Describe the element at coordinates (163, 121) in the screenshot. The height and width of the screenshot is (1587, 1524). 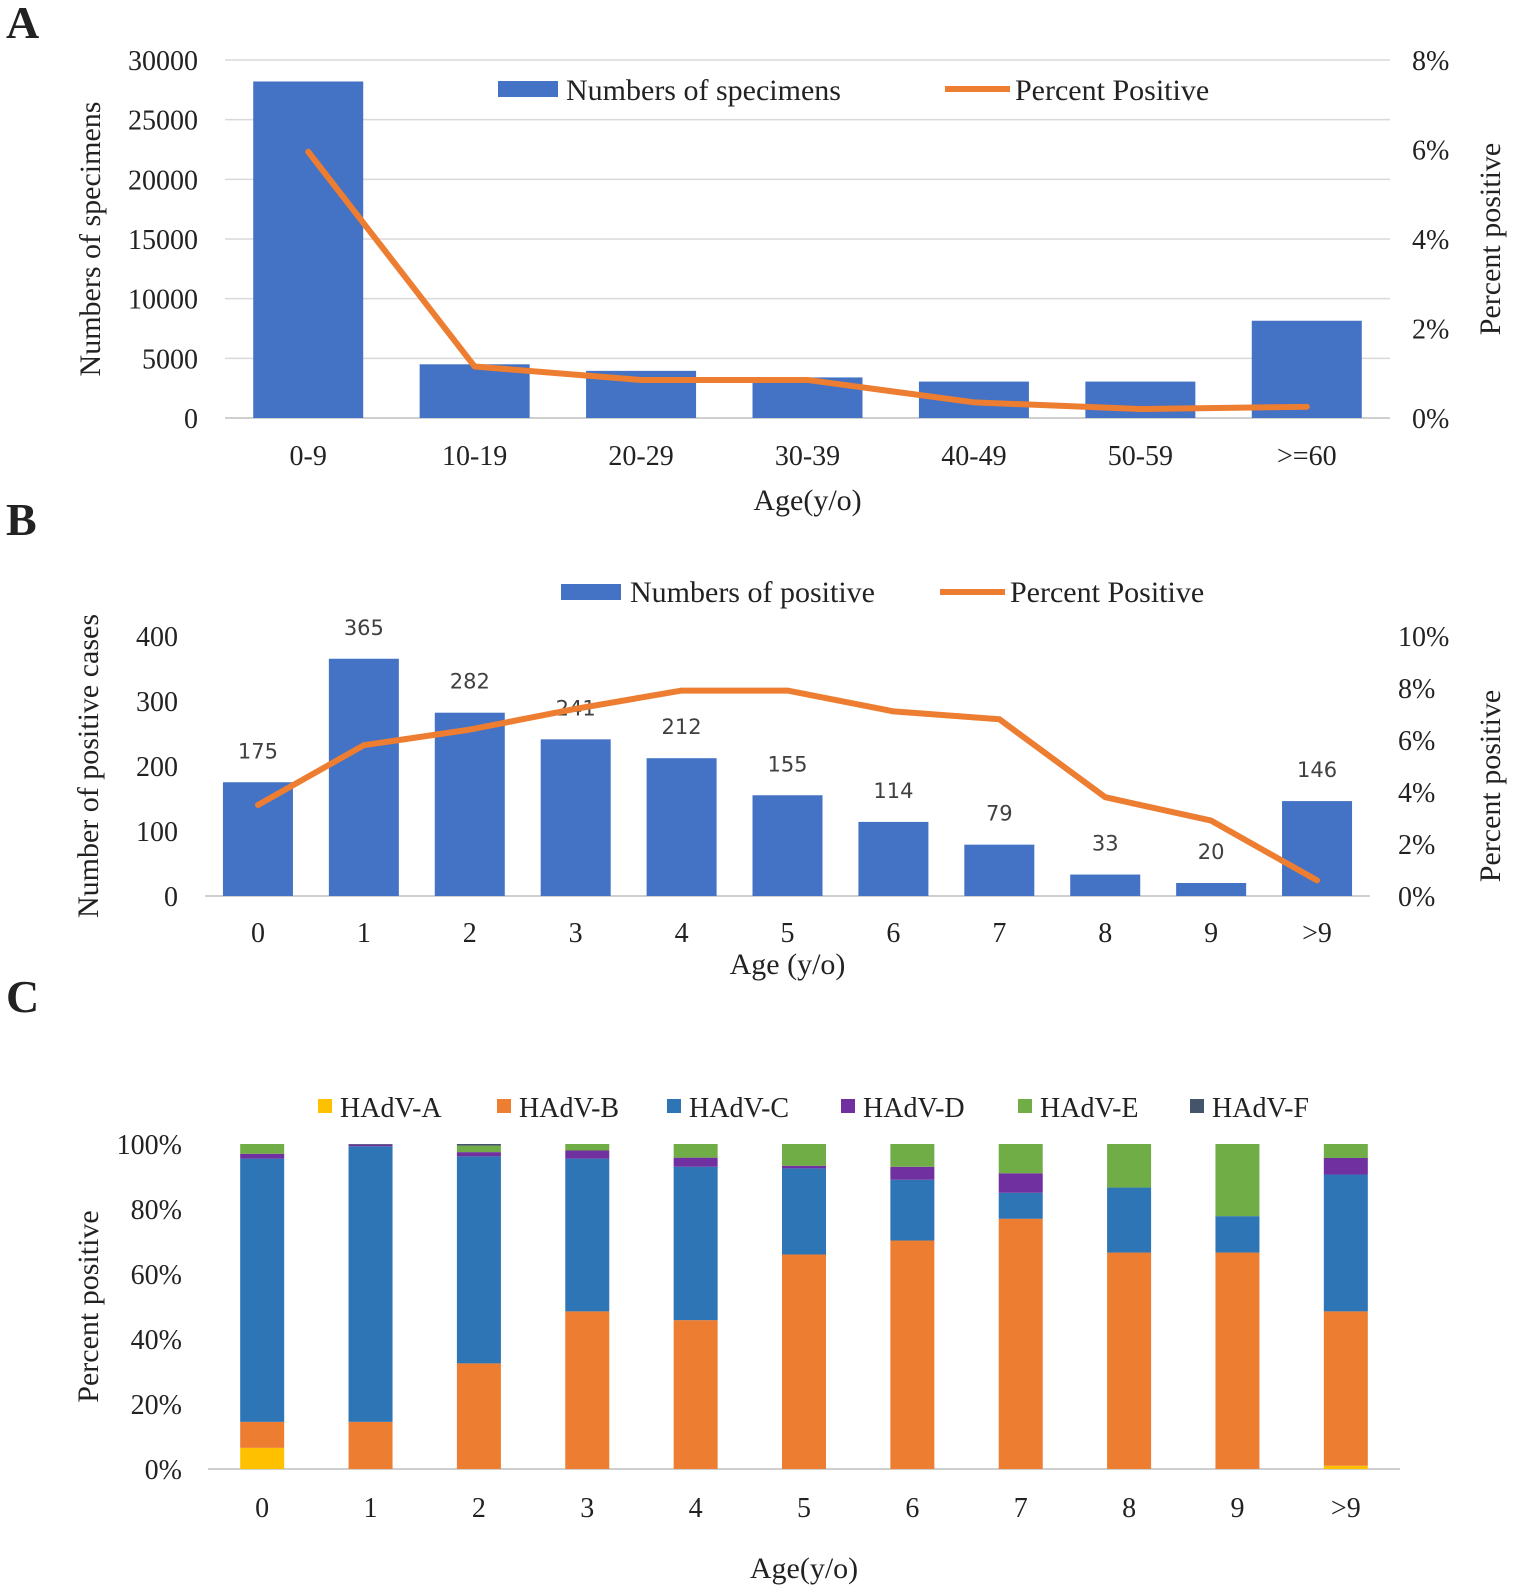
I see `y-tick-label: 25000` at that location.